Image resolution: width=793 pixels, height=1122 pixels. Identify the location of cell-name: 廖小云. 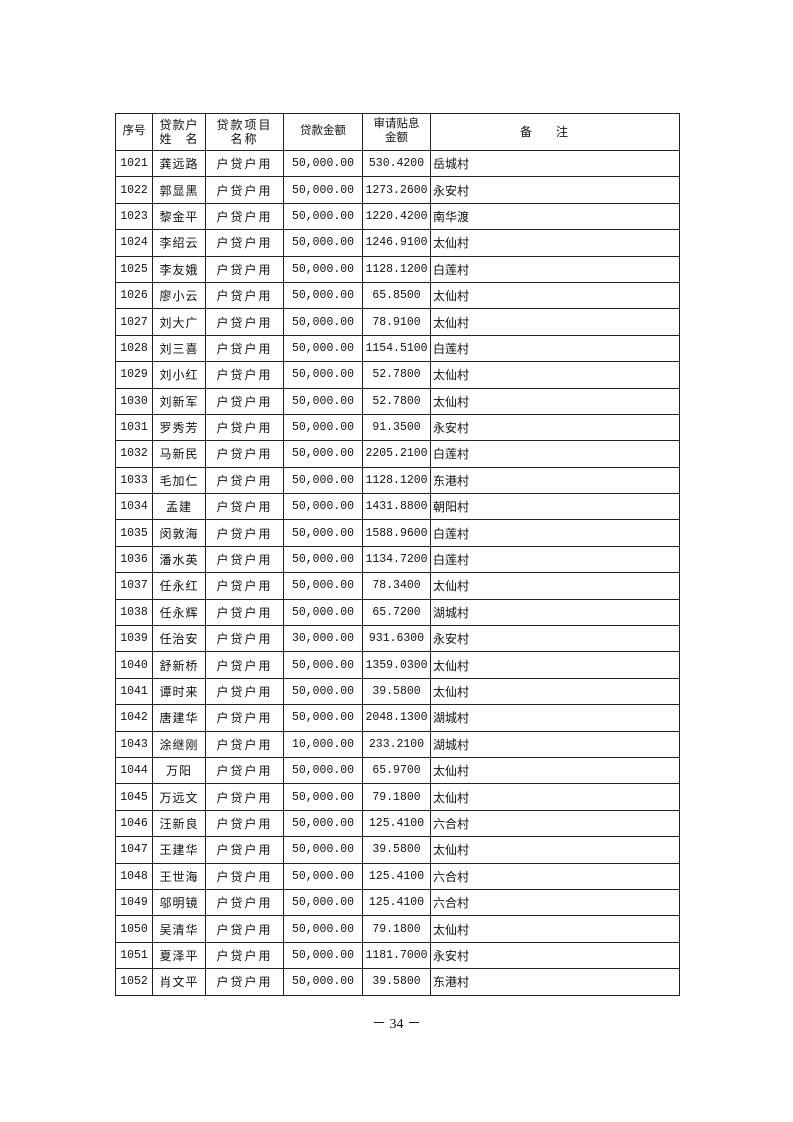
(179, 295).